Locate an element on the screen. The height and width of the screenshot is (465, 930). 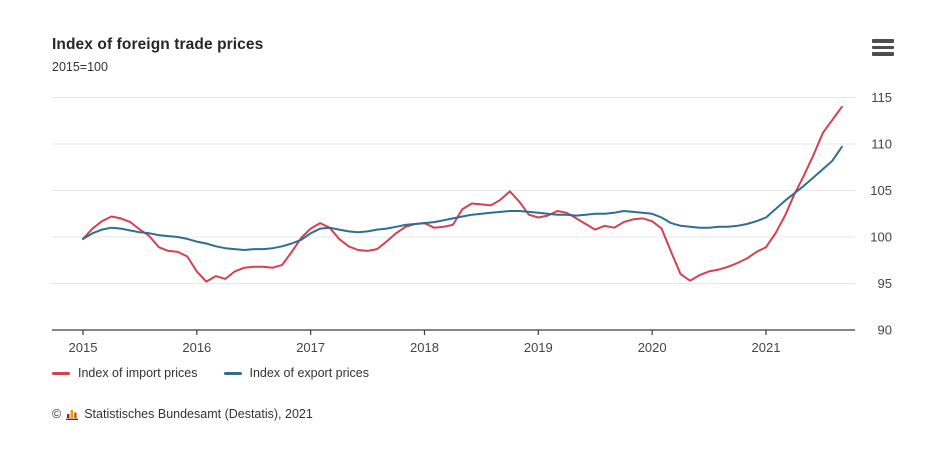
svg-text: 110 is located at coordinates (881, 144).